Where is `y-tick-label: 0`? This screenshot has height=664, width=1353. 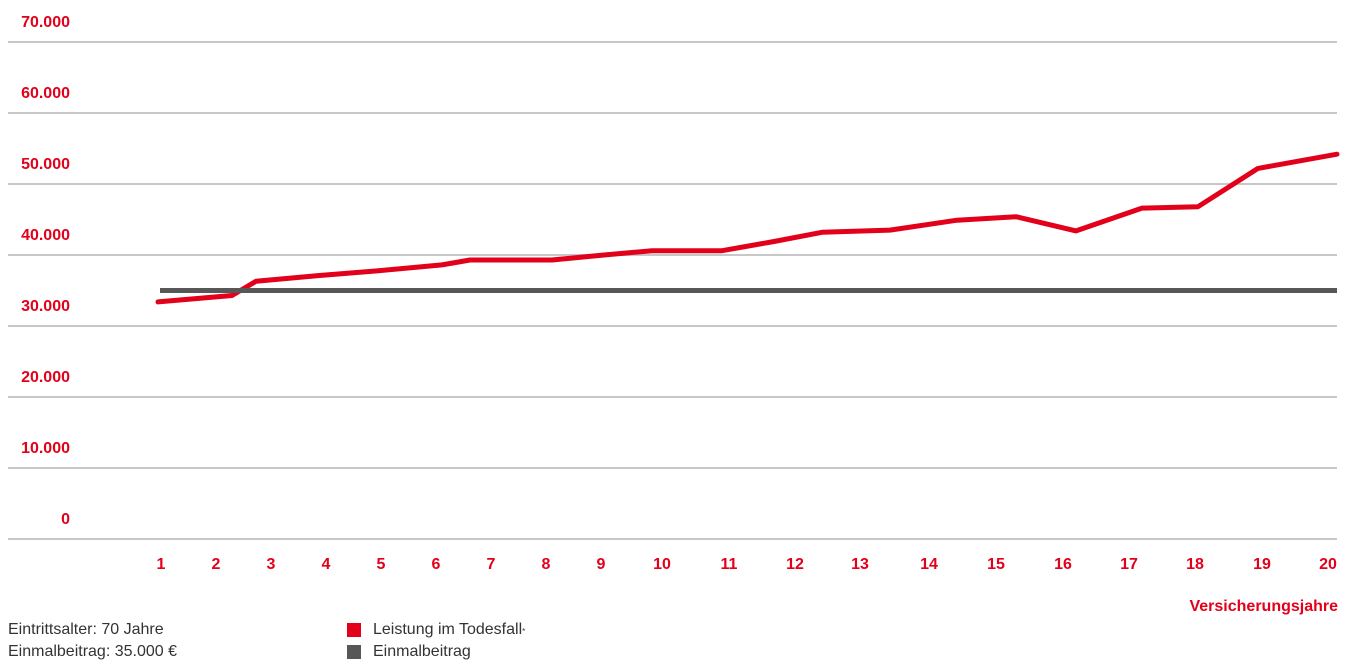 y-tick-label: 0 is located at coordinates (65, 519).